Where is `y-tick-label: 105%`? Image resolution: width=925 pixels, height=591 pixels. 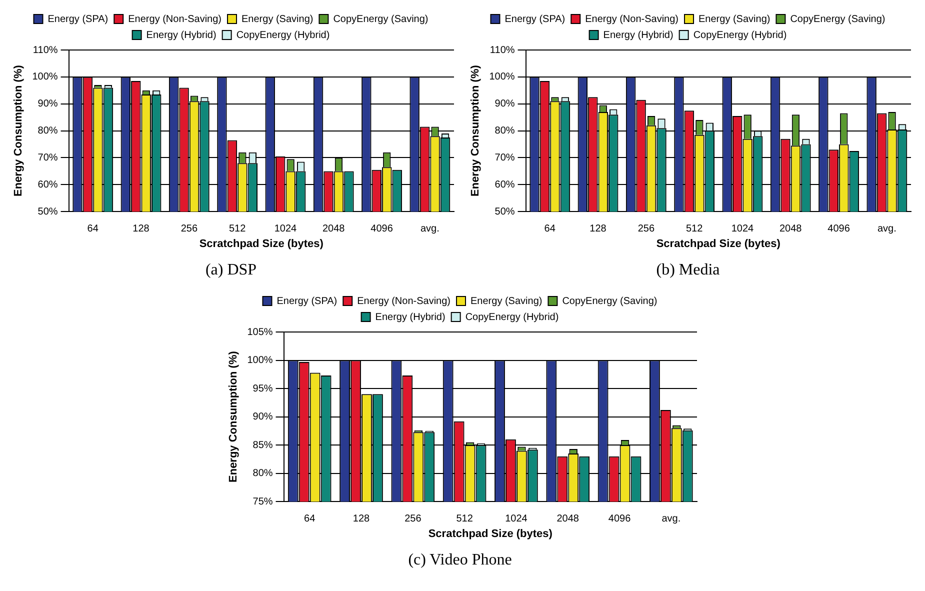 y-tick-label: 105% is located at coordinates (259, 332).